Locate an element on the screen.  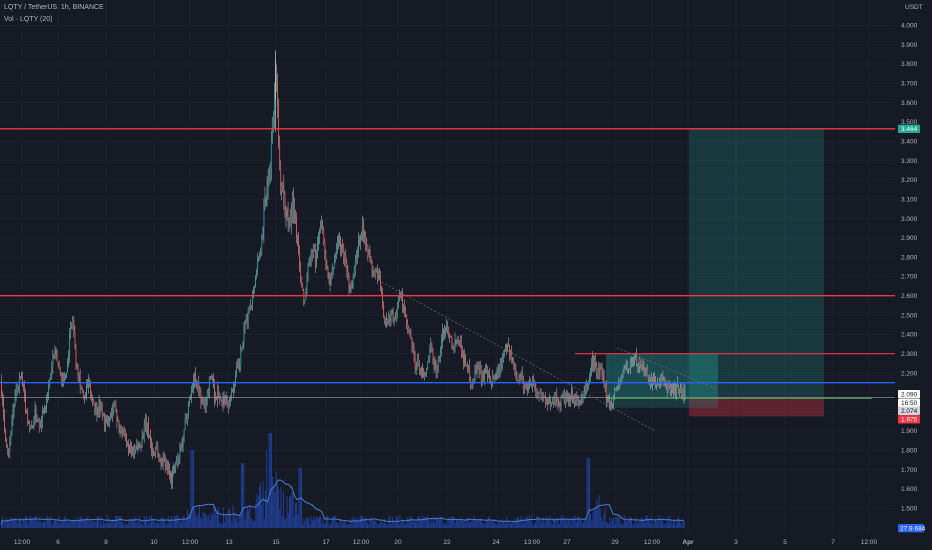
long-position-loss-zone is located at coordinates (756, 407).